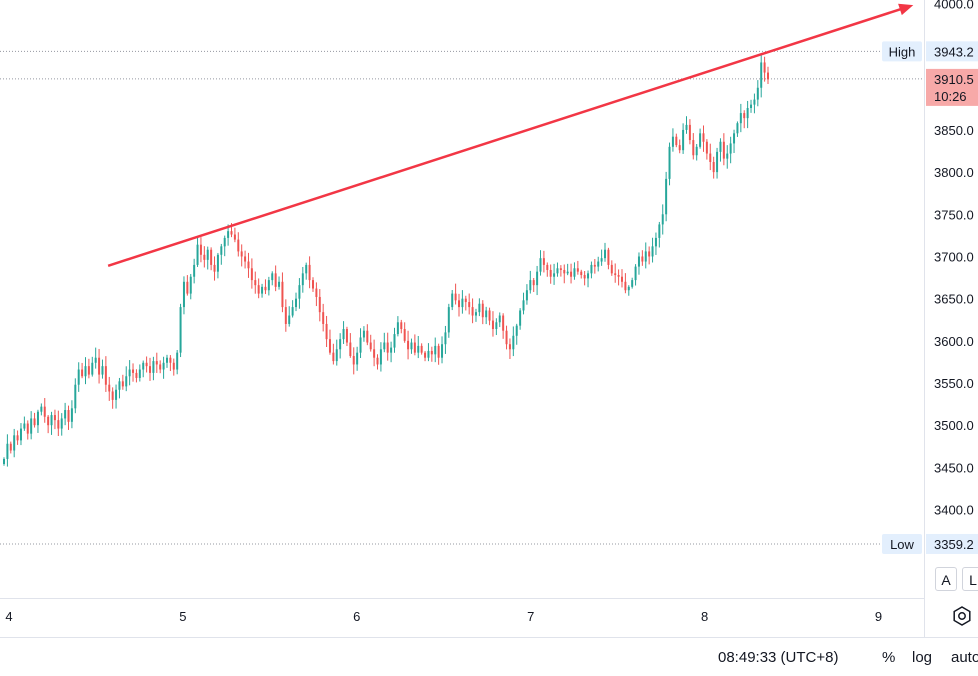 Image resolution: width=978 pixels, height=676 pixels. Describe the element at coordinates (962, 616) in the screenshot. I see `settings-button` at that location.